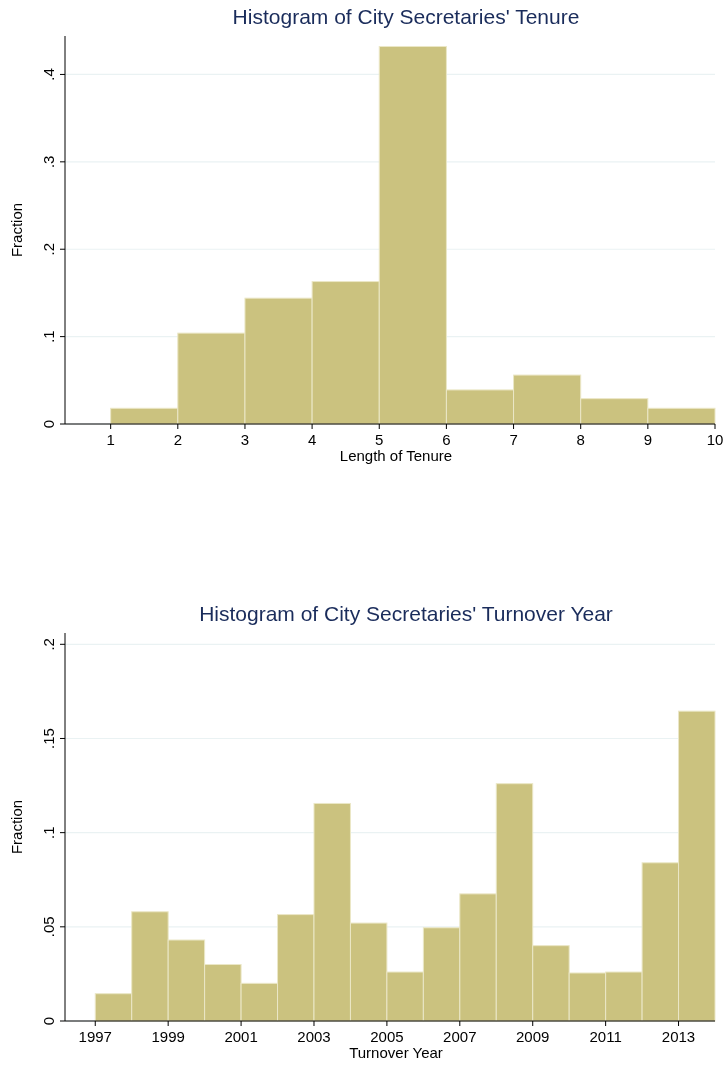 The height and width of the screenshot is (1072, 727). I want to click on chart-title: Histogram of City Secretaries' Tenure, so click(406, 16).